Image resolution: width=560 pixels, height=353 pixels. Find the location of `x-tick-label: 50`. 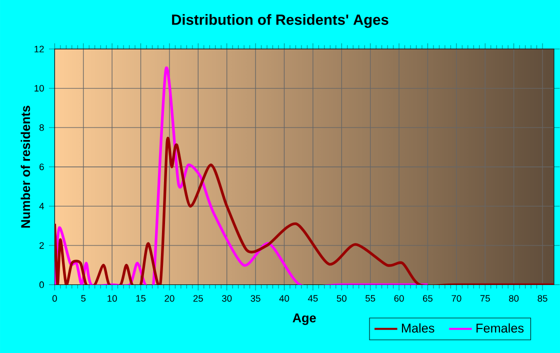

x-tick-label: 50 is located at coordinates (341, 298).